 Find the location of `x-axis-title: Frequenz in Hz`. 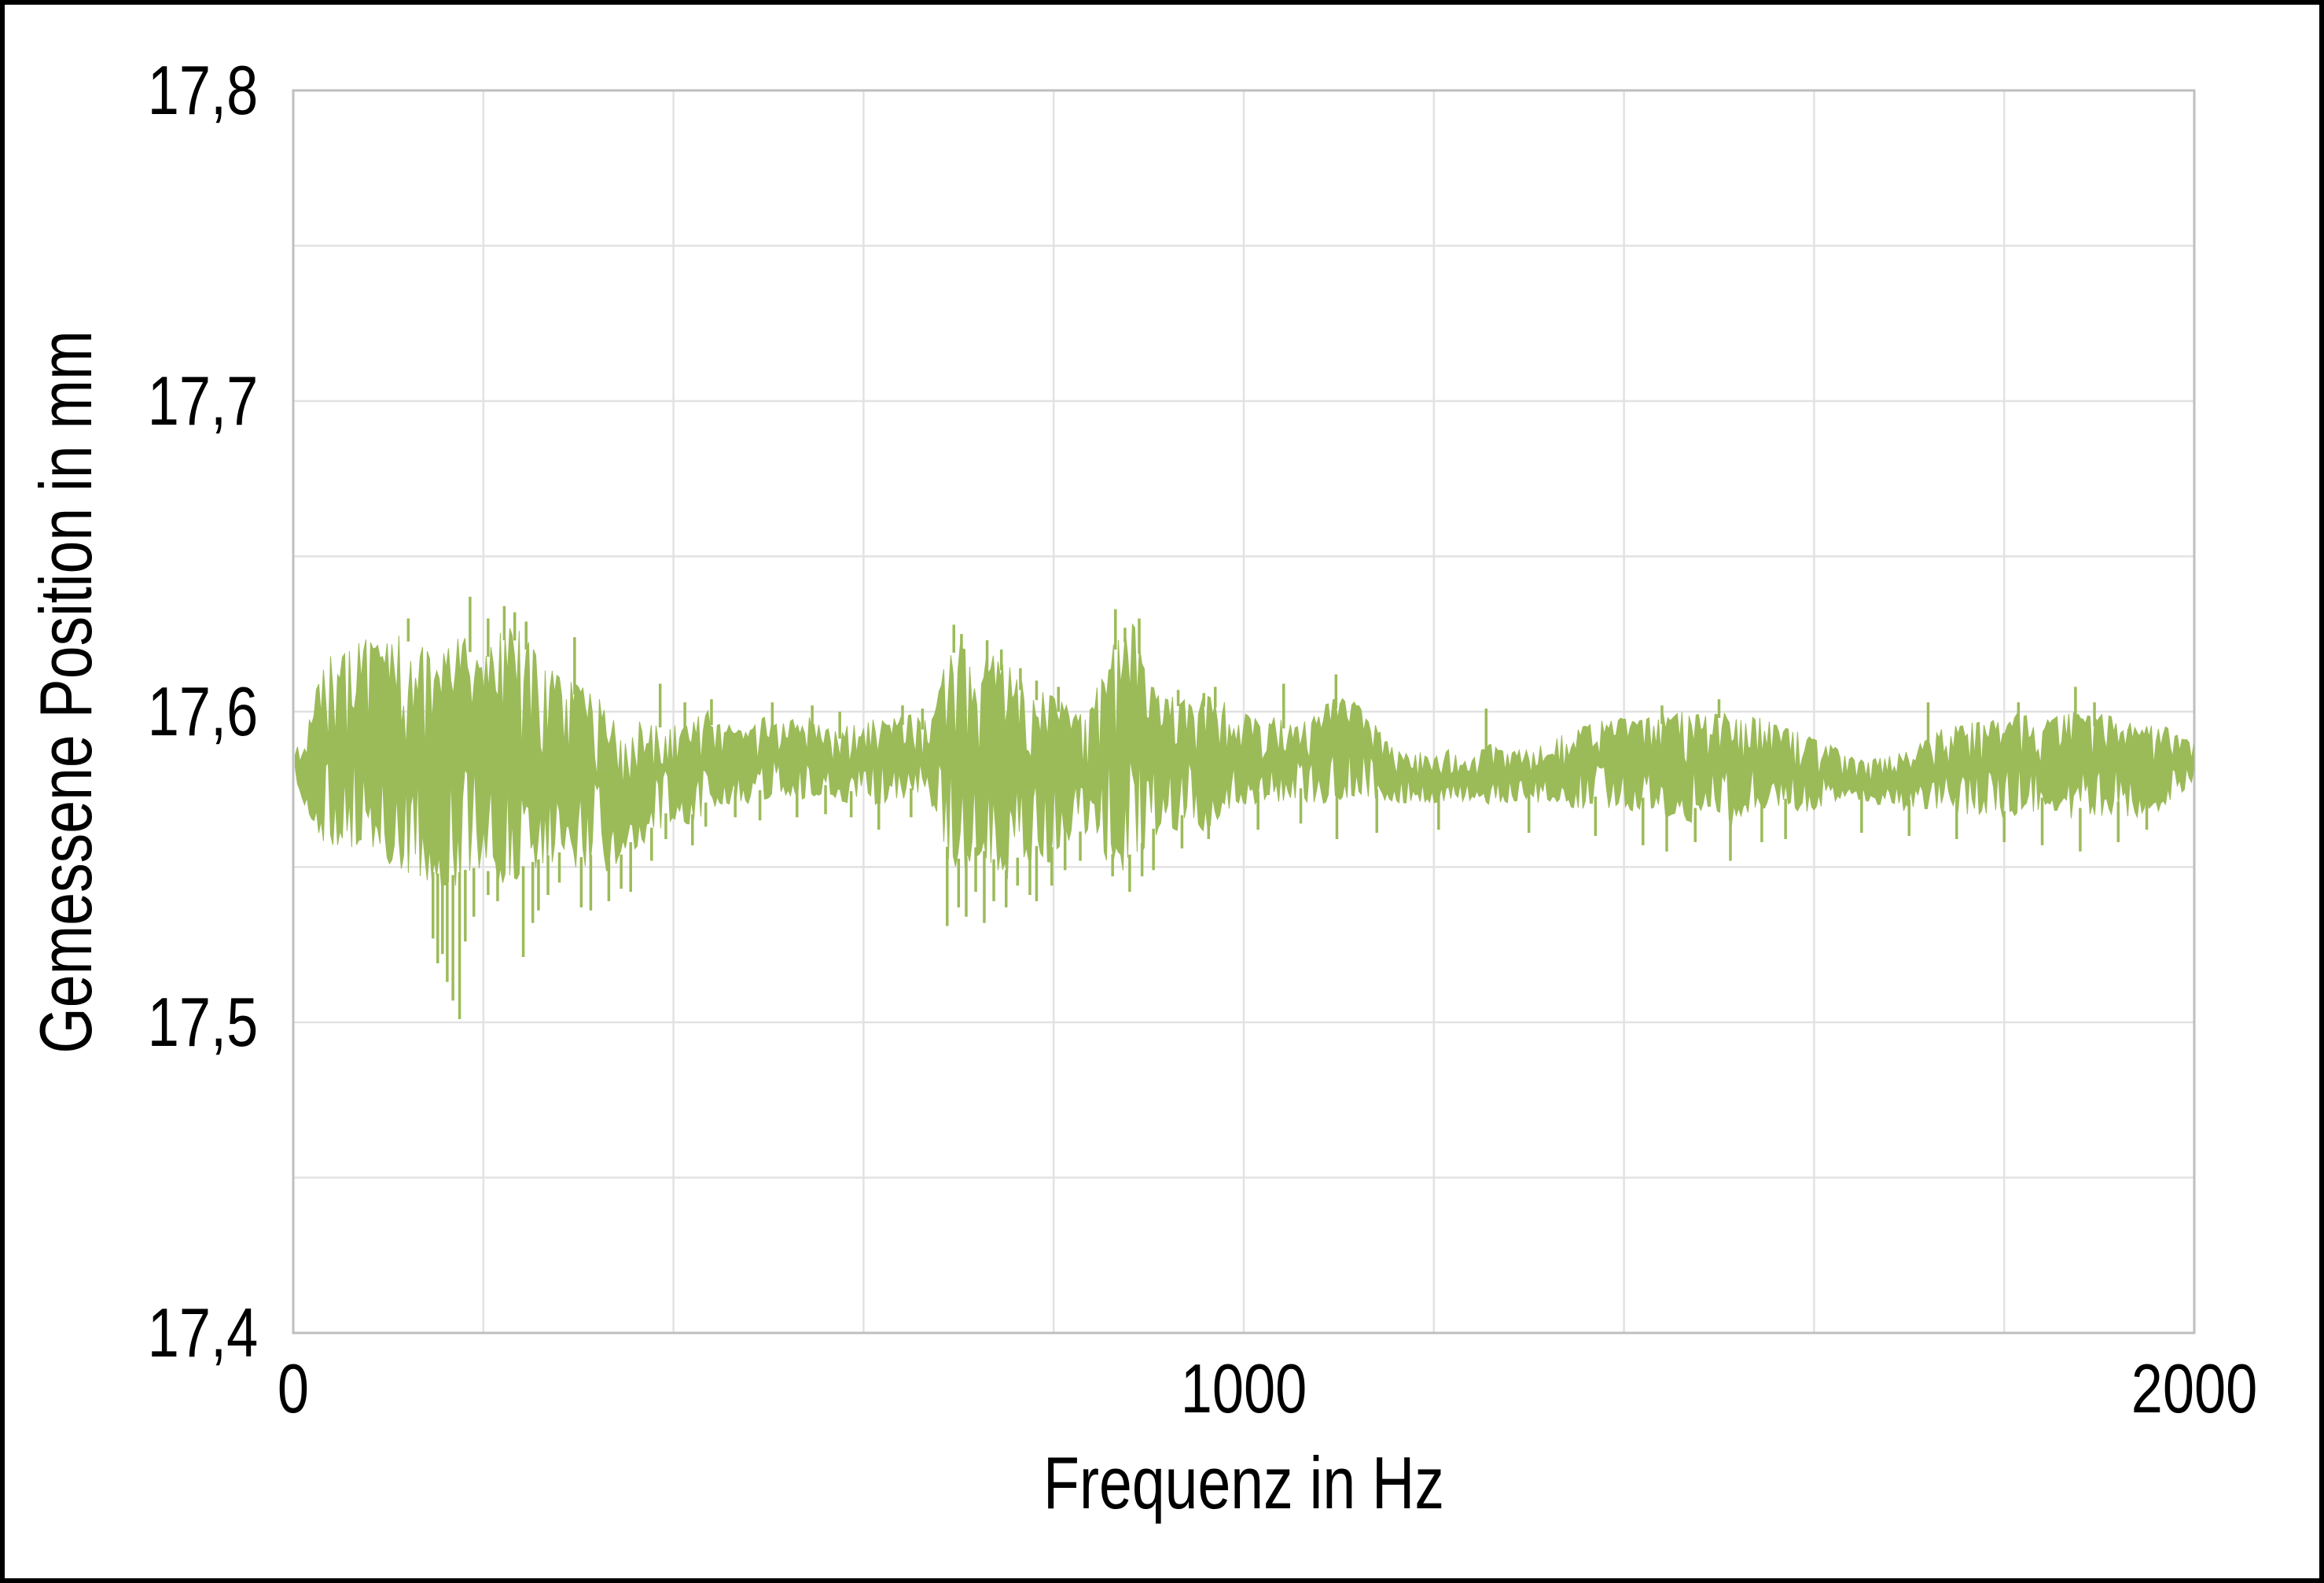

x-axis-title: Frequenz in Hz is located at coordinates (1243, 1482).